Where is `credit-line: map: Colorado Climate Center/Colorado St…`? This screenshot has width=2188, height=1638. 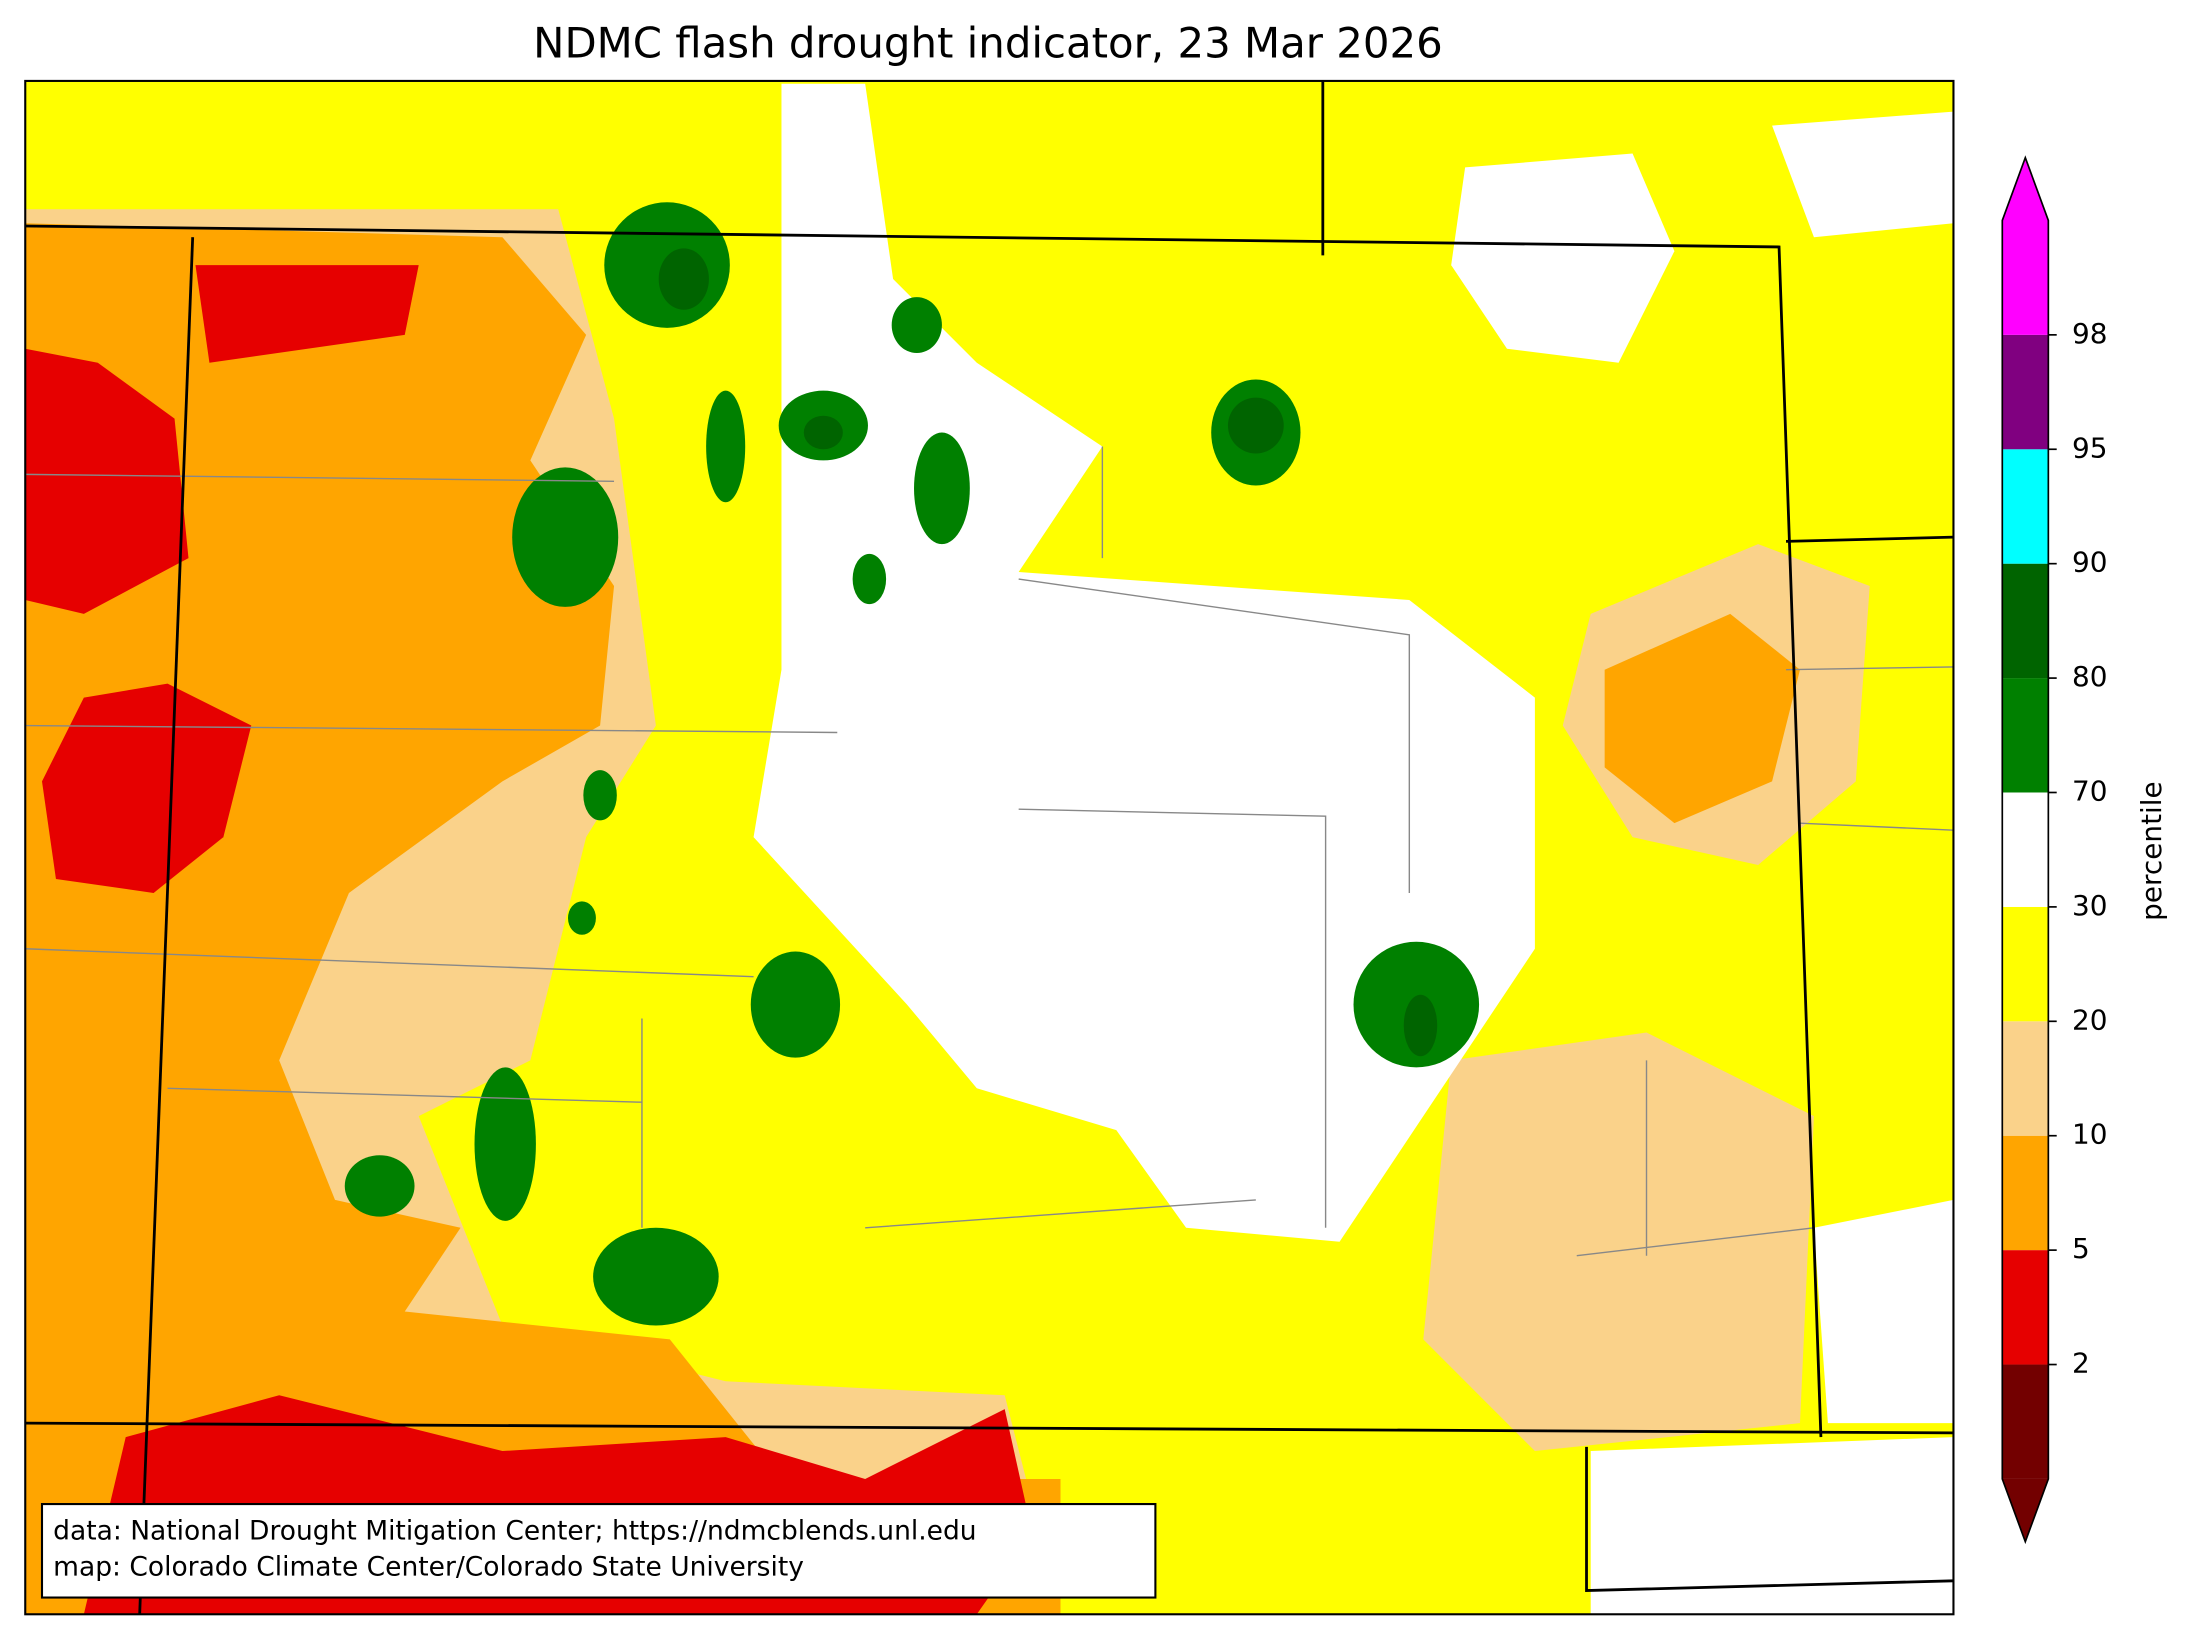 credit-line: map: Colorado Climate Center/Colorado St… is located at coordinates (428, 1567).